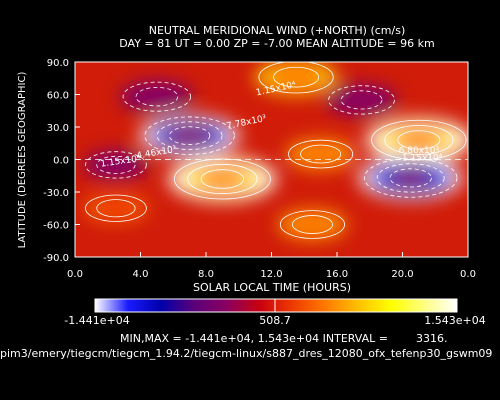  I want to click on colorbar-min-label: -1.441e+04, so click(97, 320).